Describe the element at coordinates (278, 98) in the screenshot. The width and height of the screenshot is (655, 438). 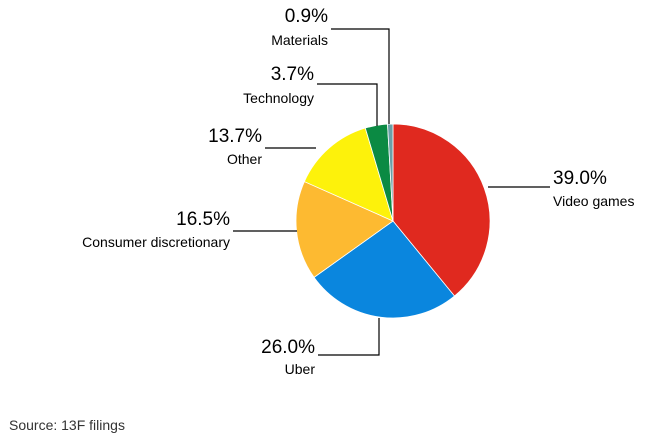
I see `data-label-category-technology: Technology` at that location.